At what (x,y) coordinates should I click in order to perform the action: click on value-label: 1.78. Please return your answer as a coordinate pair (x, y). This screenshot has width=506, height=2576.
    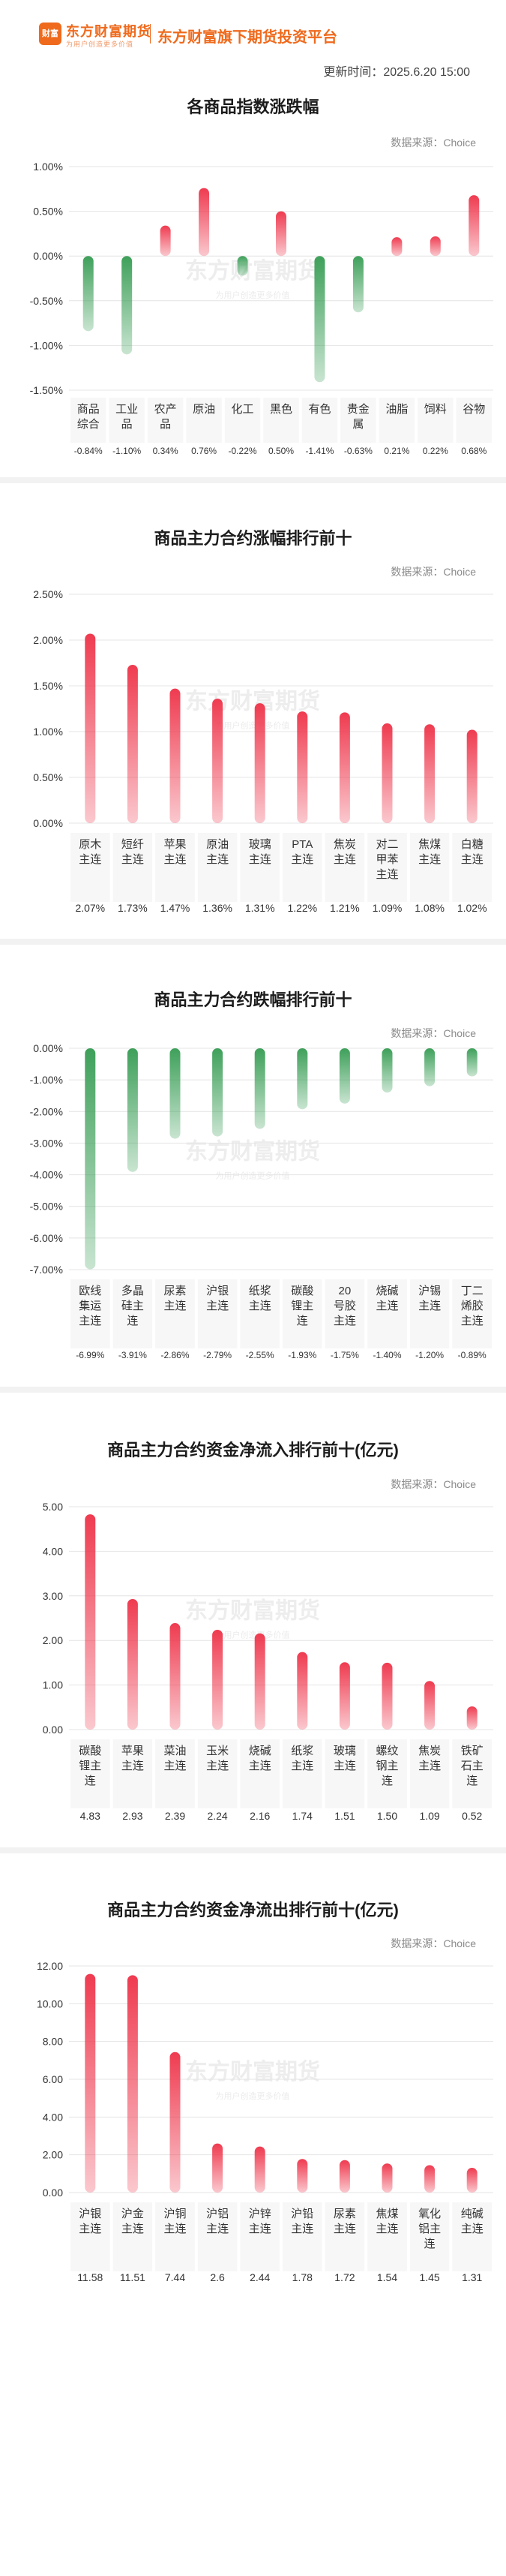
    Looking at the image, I should click on (302, 2277).